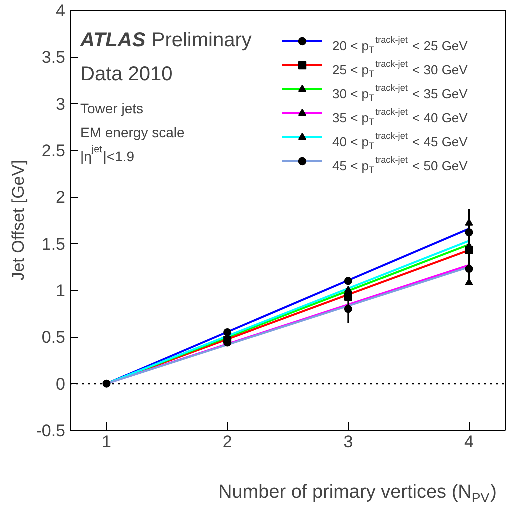  What do you see at coordinates (61, 198) in the screenshot?
I see `y-tick-label: 2` at bounding box center [61, 198].